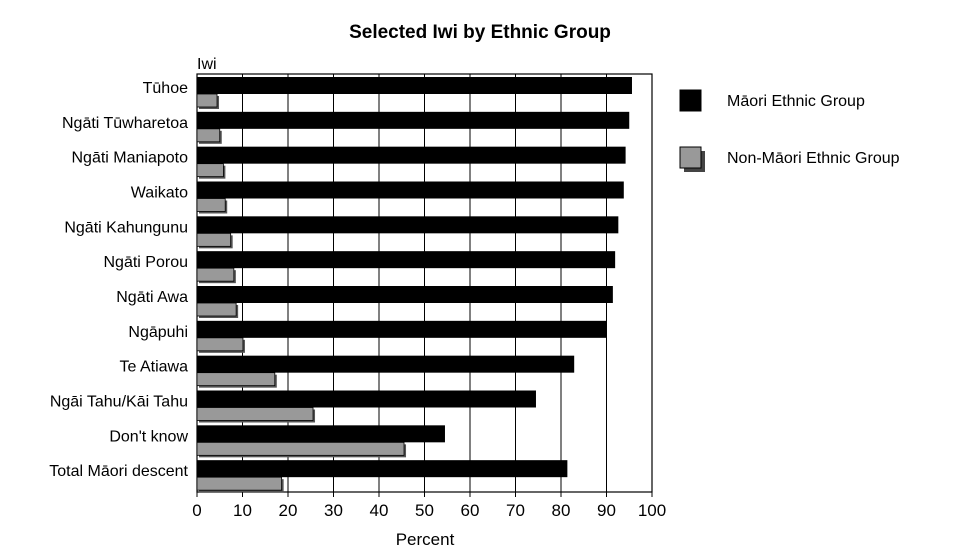 The image size is (957, 550). I want to click on category-label: Waikato, so click(159, 193).